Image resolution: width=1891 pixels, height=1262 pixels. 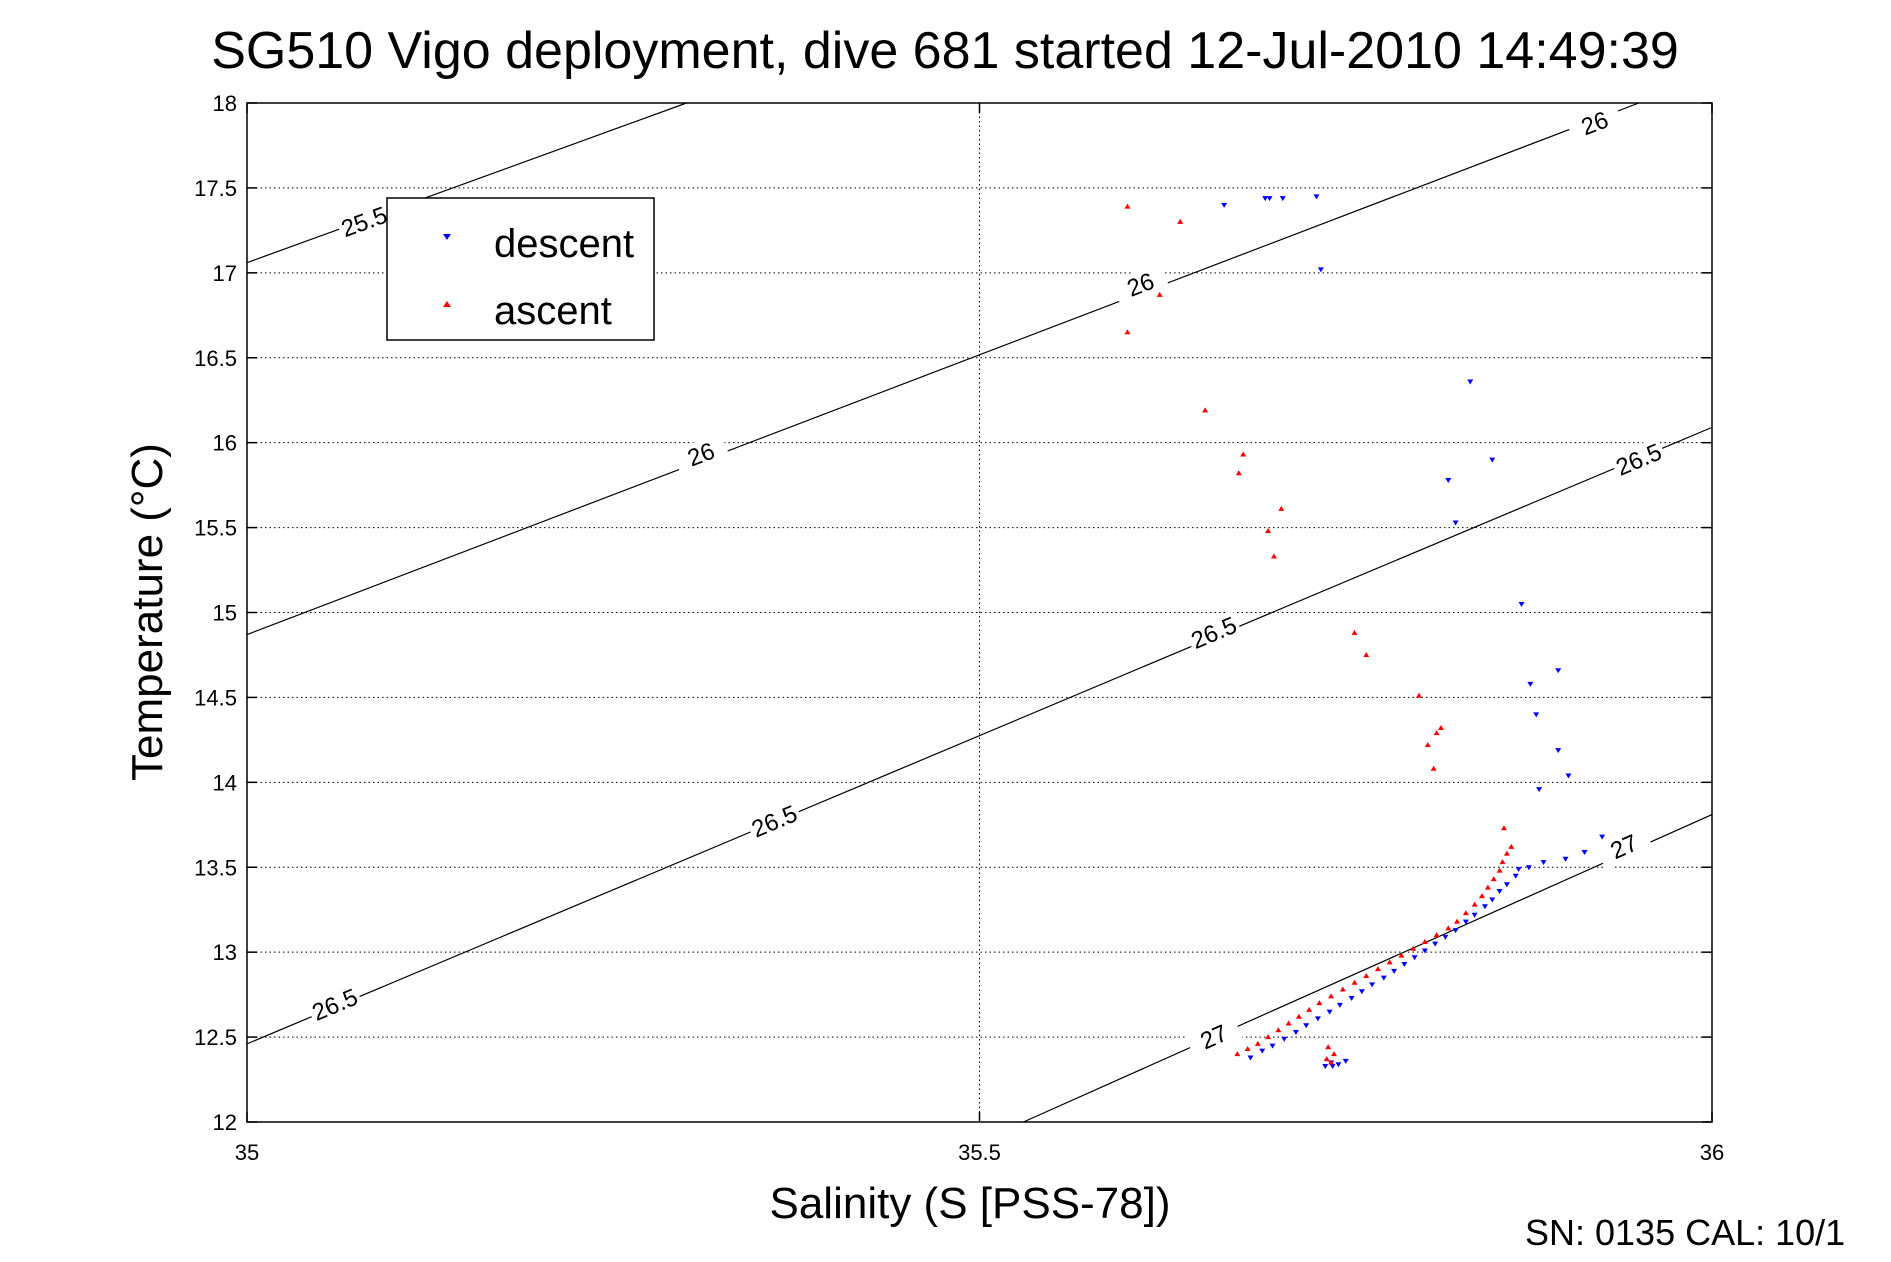 I want to click on contour-label: 25.5, so click(x=364, y=222).